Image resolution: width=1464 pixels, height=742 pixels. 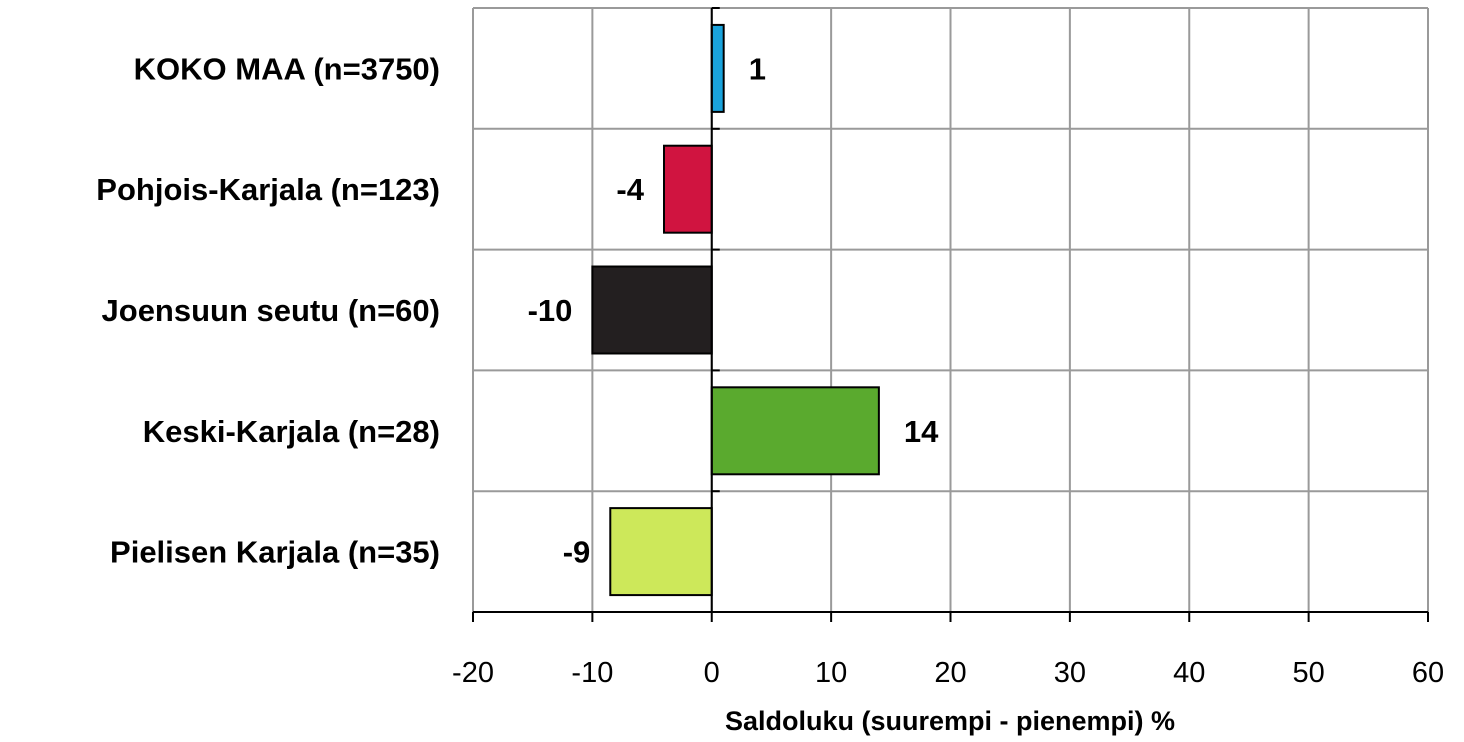 What do you see at coordinates (950, 721) in the screenshot?
I see `x-axis-title: Saldoluku (suurempi - pienempi) %` at bounding box center [950, 721].